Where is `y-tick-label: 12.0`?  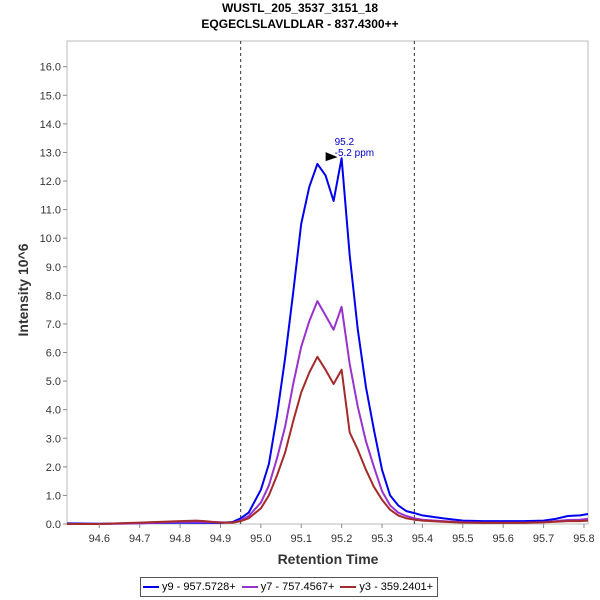
y-tick-label: 12.0 is located at coordinates (50, 182).